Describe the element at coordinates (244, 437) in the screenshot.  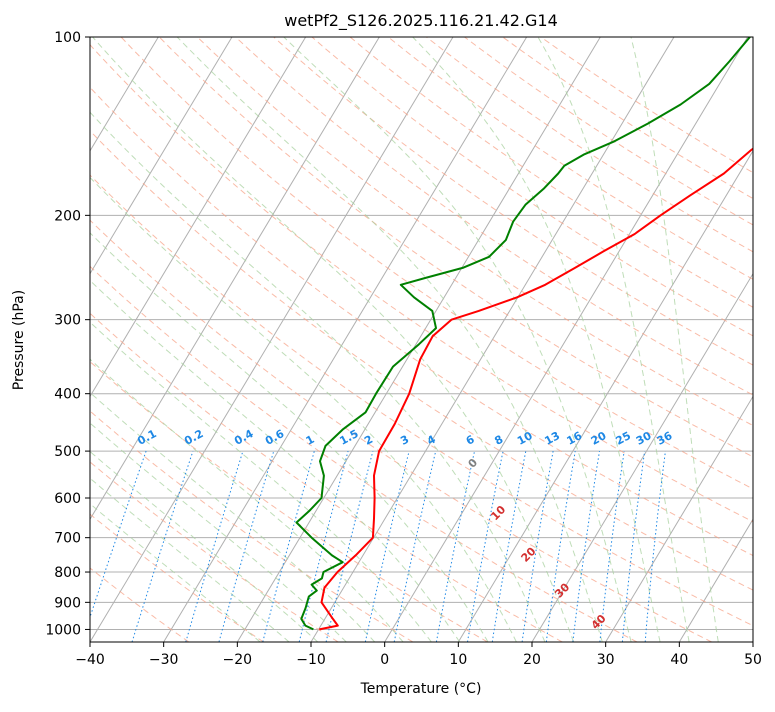
I see `mixing-ratio-label: 0.4` at that location.